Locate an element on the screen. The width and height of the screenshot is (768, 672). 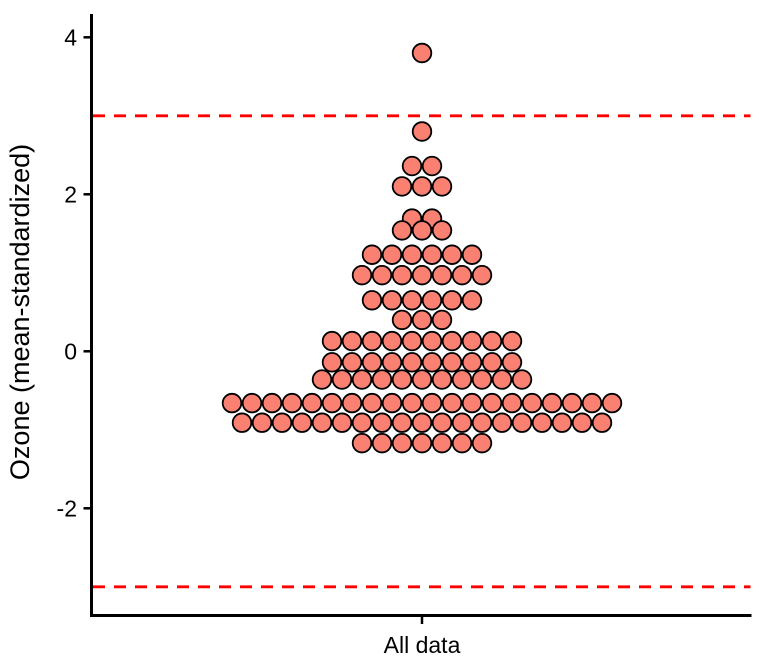
y-tick-label: 0 is located at coordinates (70, 351).